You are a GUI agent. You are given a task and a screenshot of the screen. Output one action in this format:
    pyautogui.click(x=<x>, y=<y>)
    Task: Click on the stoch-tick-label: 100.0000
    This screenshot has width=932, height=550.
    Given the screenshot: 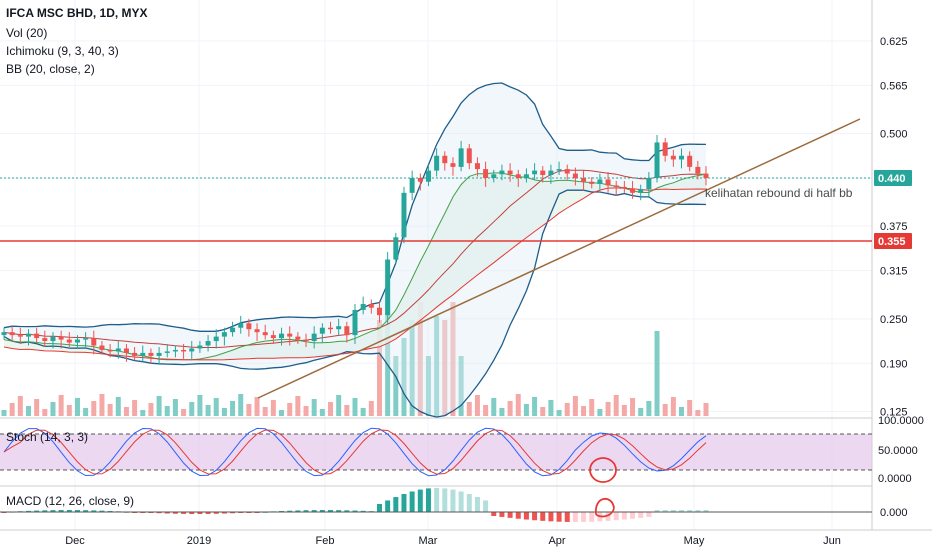 What is the action you would take?
    pyautogui.click(x=901, y=421)
    